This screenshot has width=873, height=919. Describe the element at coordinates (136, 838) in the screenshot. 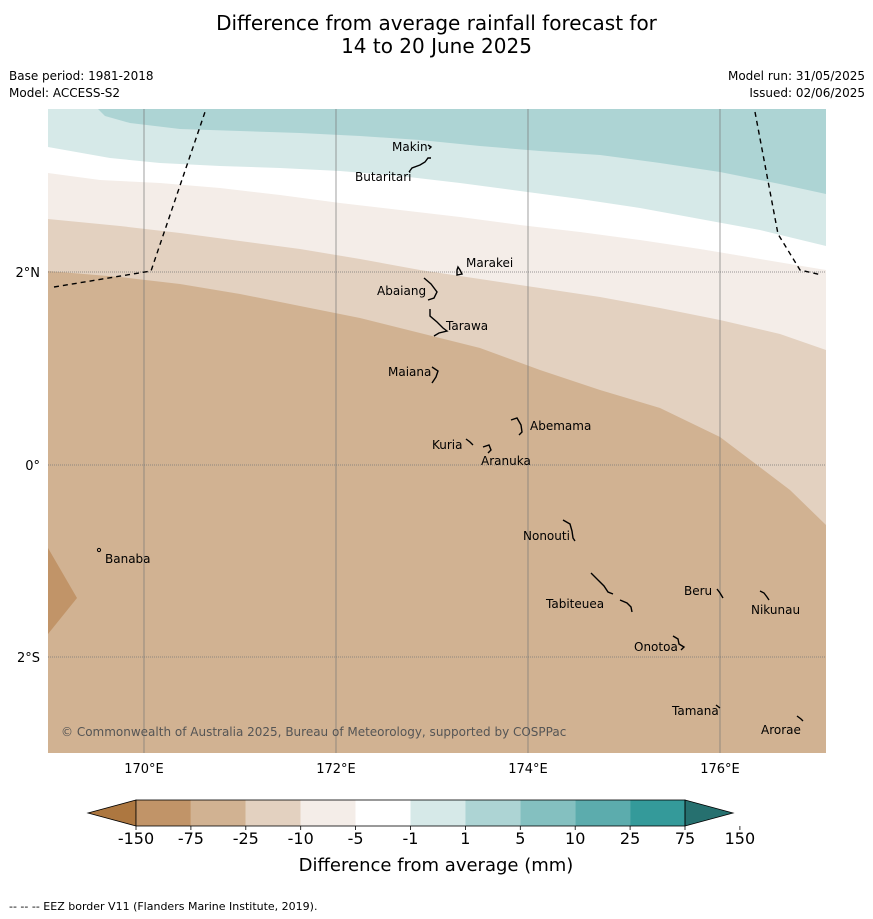

I see `colorbar-tick-label: -150` at that location.